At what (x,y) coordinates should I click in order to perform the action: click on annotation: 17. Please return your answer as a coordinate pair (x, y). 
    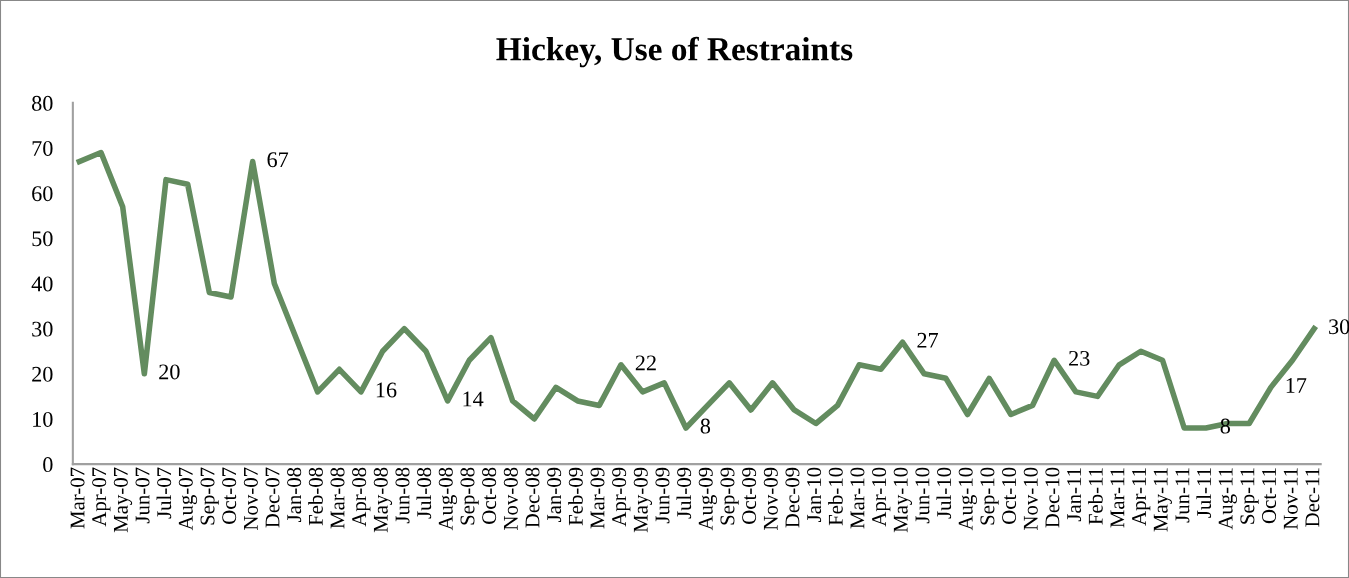
    Looking at the image, I should click on (1296, 385).